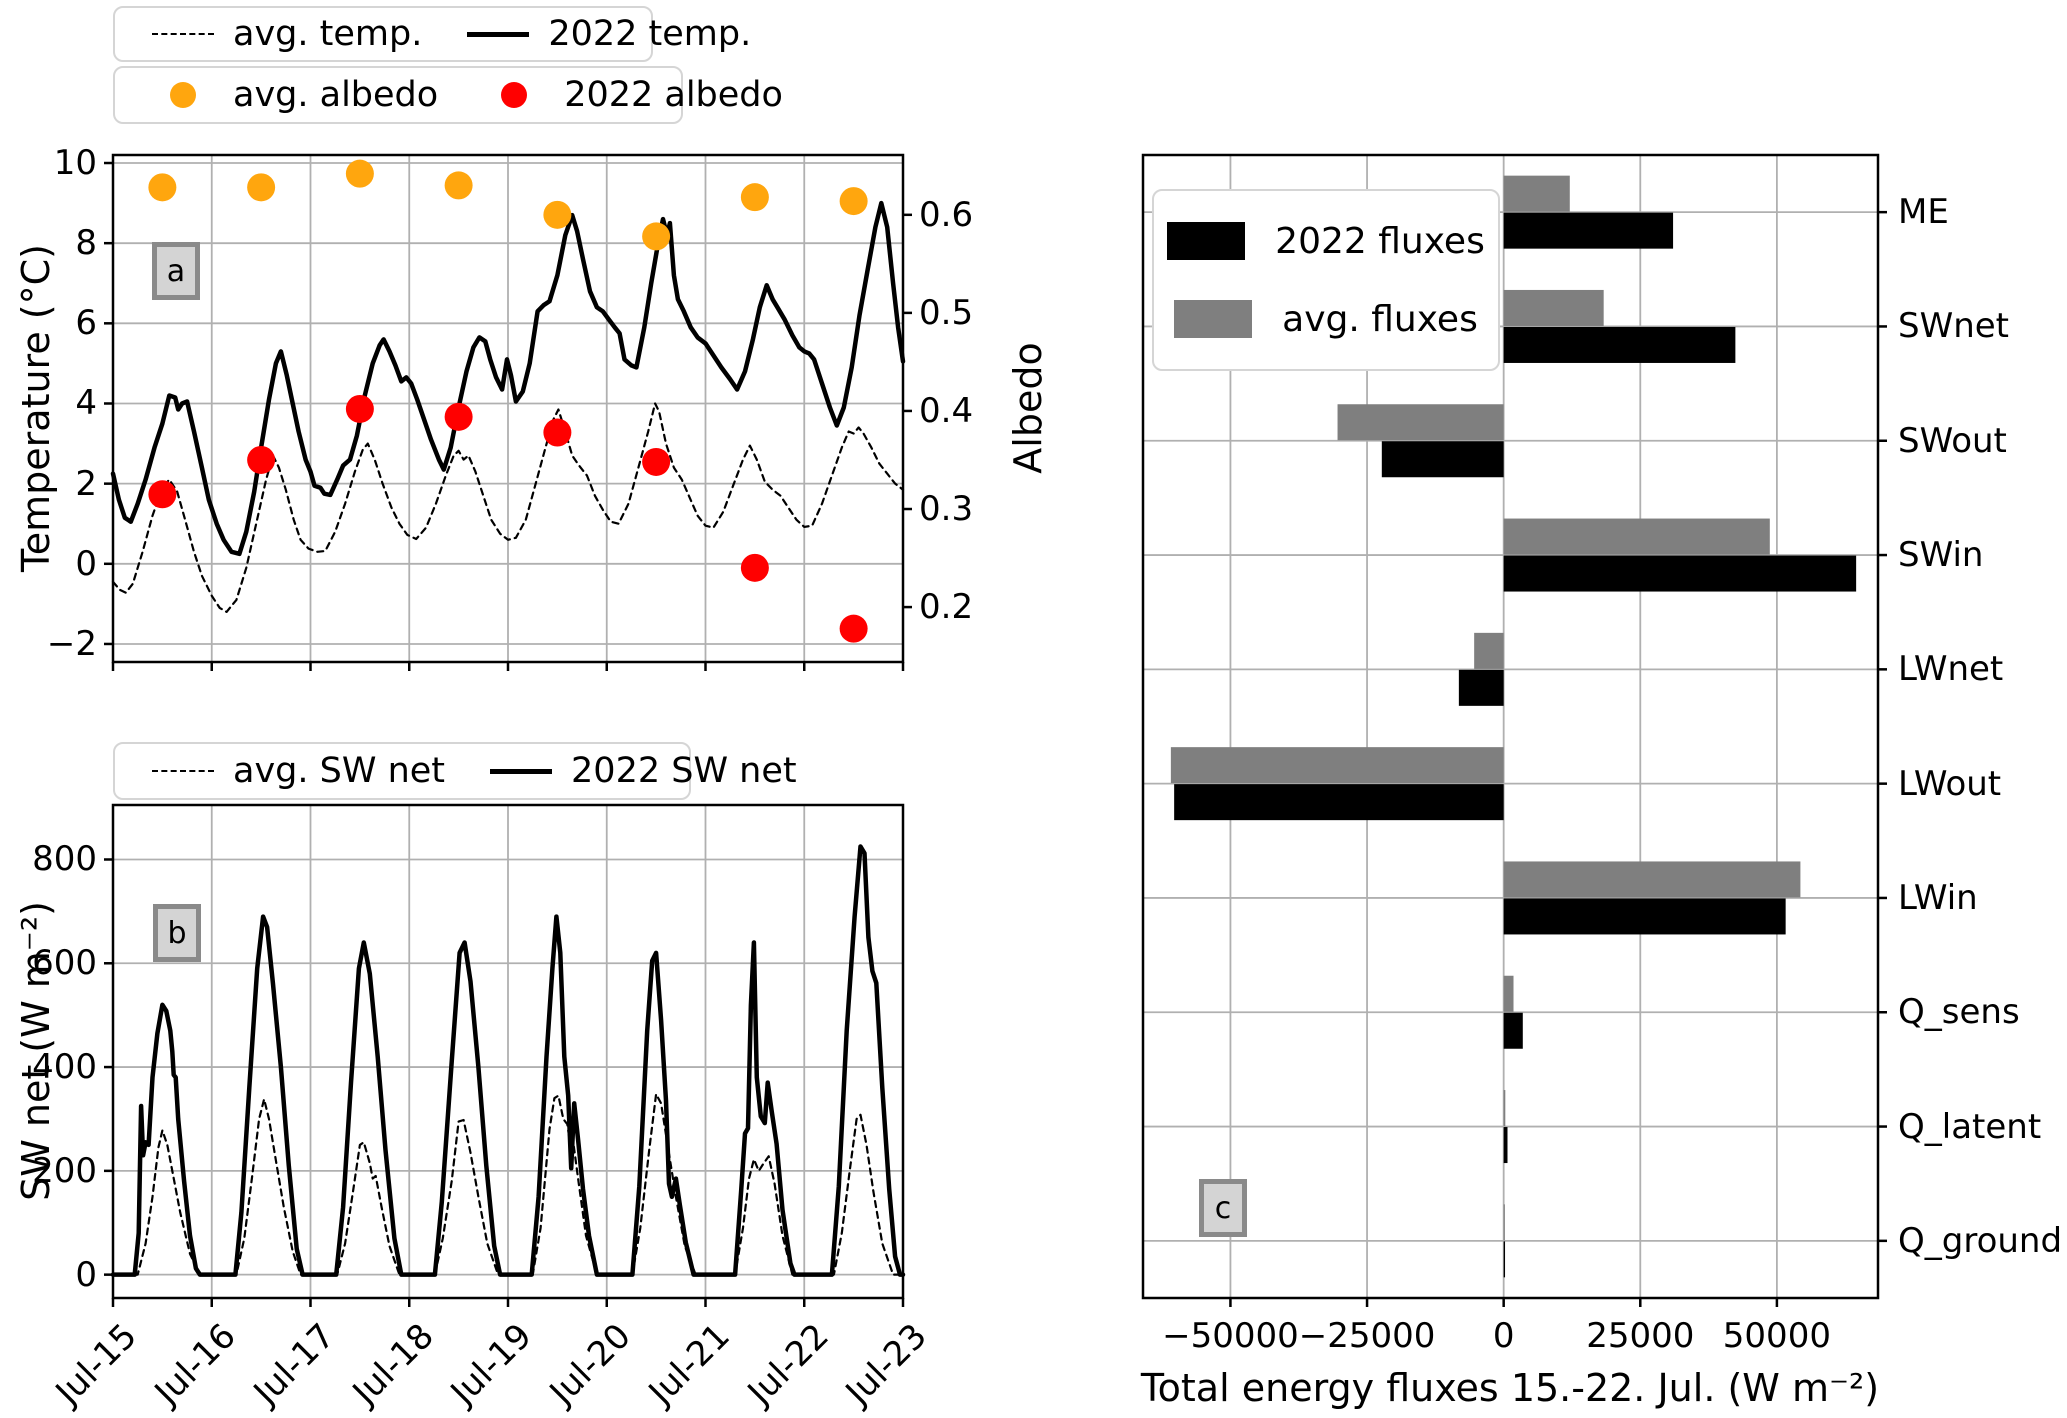  I want to click on legend-c: 2022 fluxes avg. fluxes, so click(1326, 280).